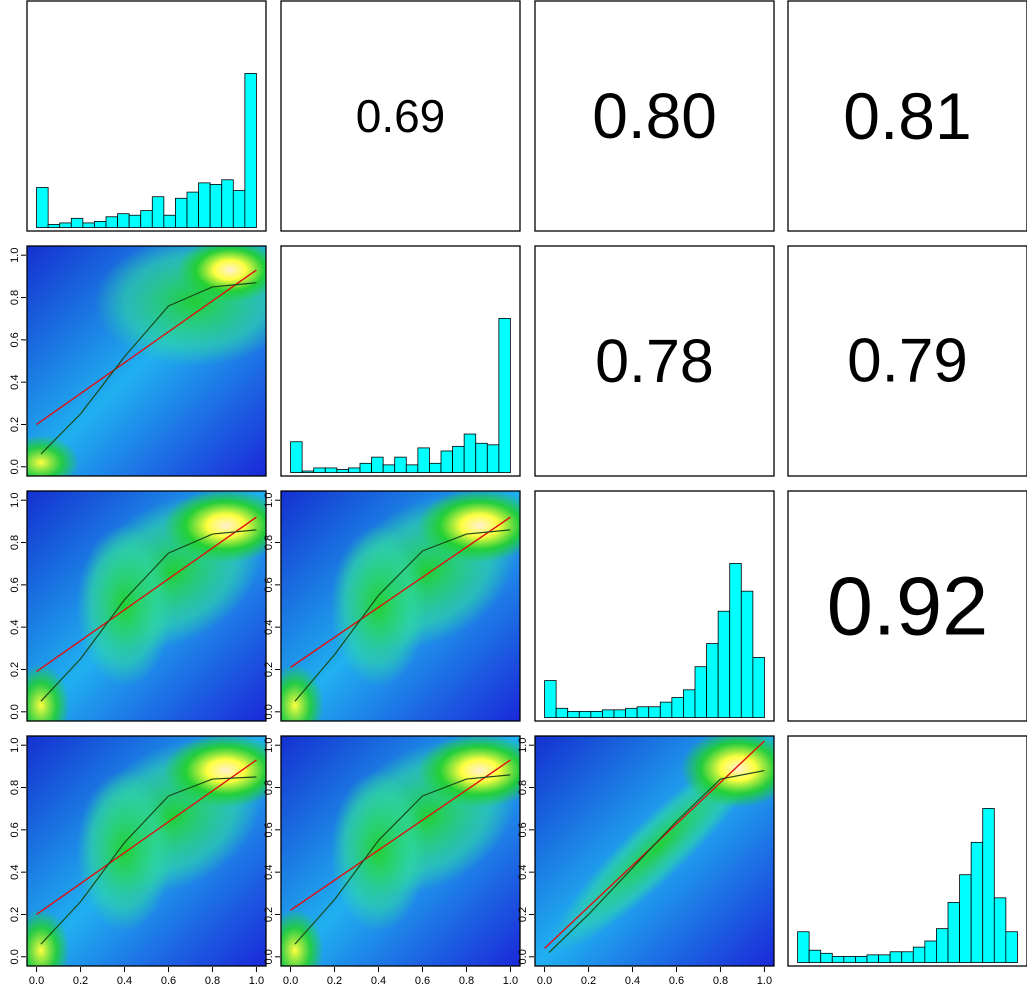 This screenshot has width=1027, height=999. What do you see at coordinates (15, 339) in the screenshot?
I see `y-tick-label: 0.6` at bounding box center [15, 339].